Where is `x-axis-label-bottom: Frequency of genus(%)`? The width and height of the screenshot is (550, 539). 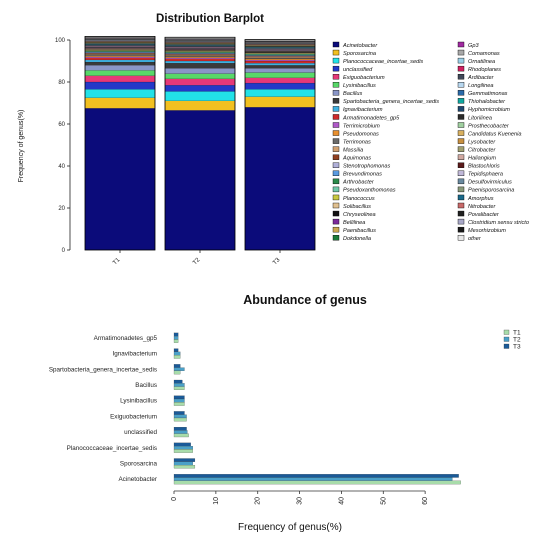
x-axis-label-bottom: Frequency of genus(%) is located at coordinates (290, 527).